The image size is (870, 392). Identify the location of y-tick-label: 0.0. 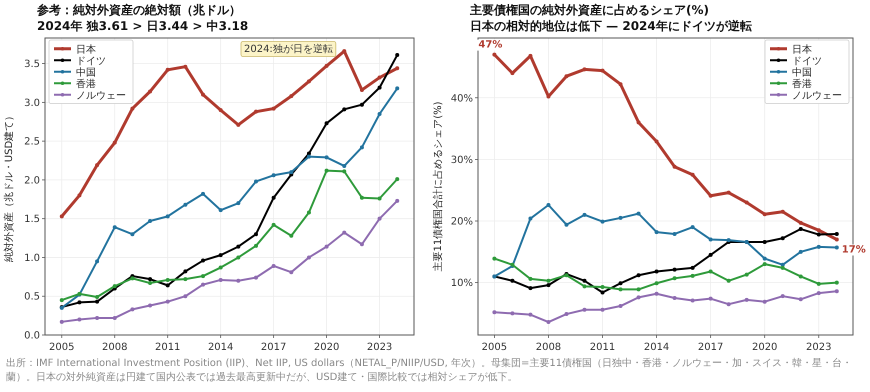
(32, 336).